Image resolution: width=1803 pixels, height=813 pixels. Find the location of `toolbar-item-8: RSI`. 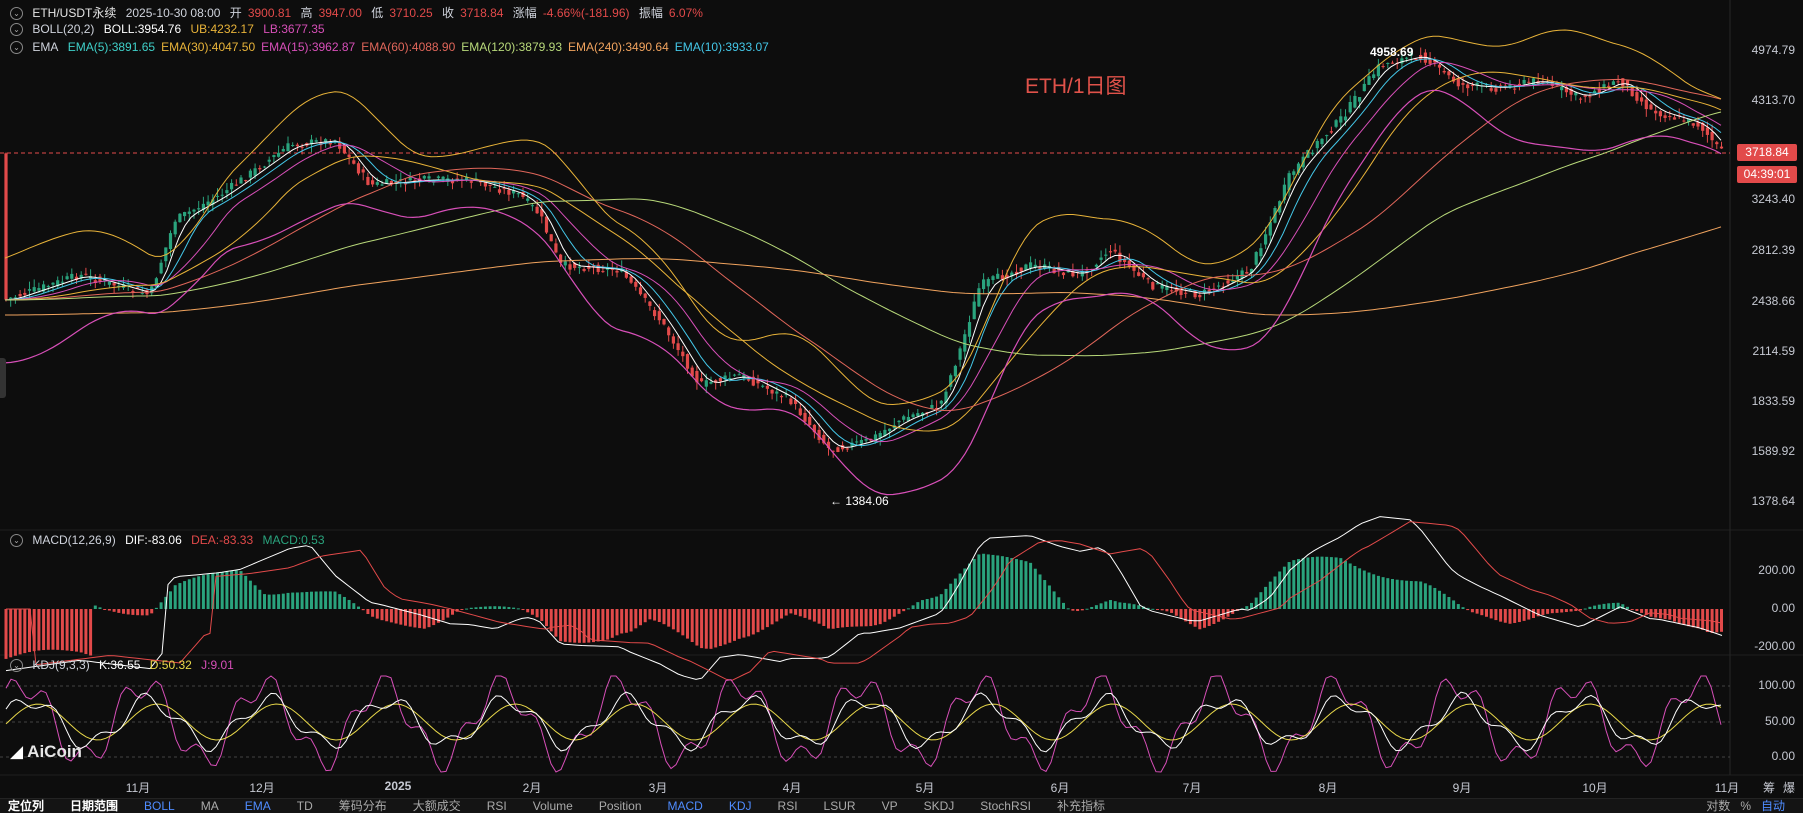

toolbar-item-8: RSI is located at coordinates (496, 806).